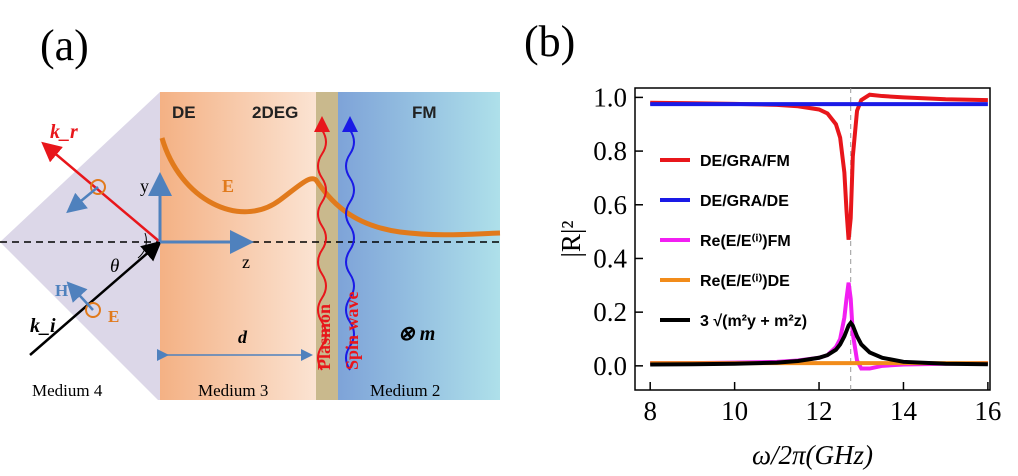  Describe the element at coordinates (610, 258) in the screenshot. I see `y-tick-label: 0.4` at that location.